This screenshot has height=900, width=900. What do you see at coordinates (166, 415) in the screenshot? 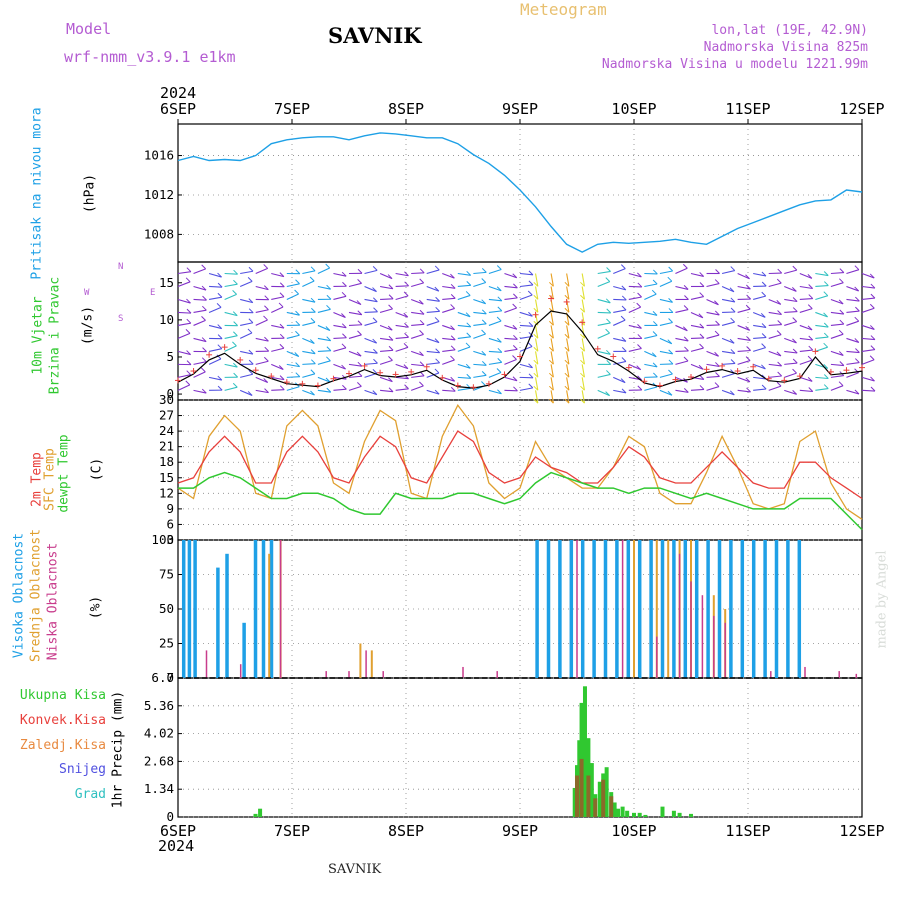
I see `y-tick-label: 27` at bounding box center [166, 415].